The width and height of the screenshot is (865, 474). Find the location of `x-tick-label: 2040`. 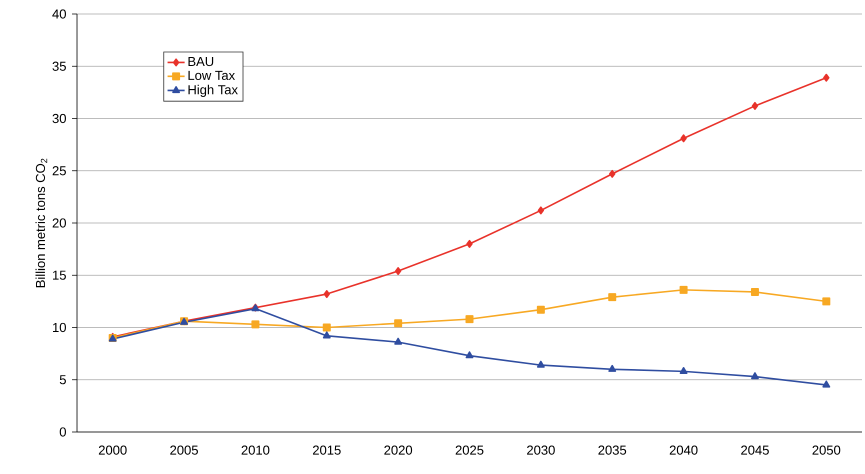

x-tick-label: 2040 is located at coordinates (684, 450).